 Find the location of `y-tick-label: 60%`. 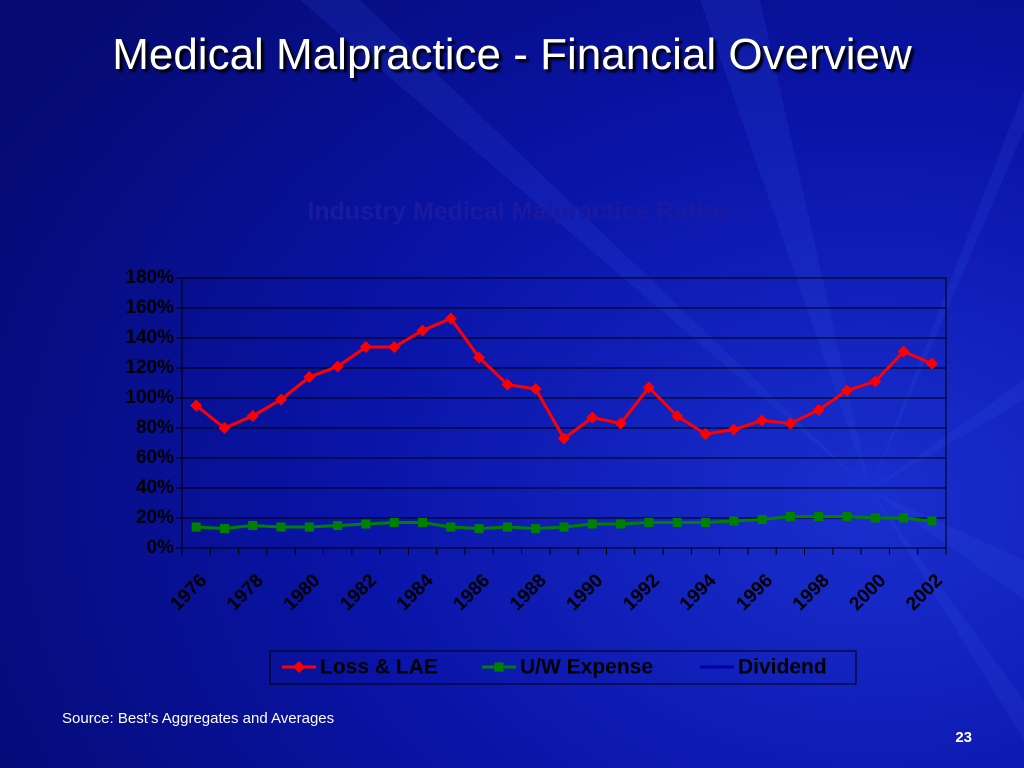

y-tick-label: 60% is located at coordinates (155, 457).